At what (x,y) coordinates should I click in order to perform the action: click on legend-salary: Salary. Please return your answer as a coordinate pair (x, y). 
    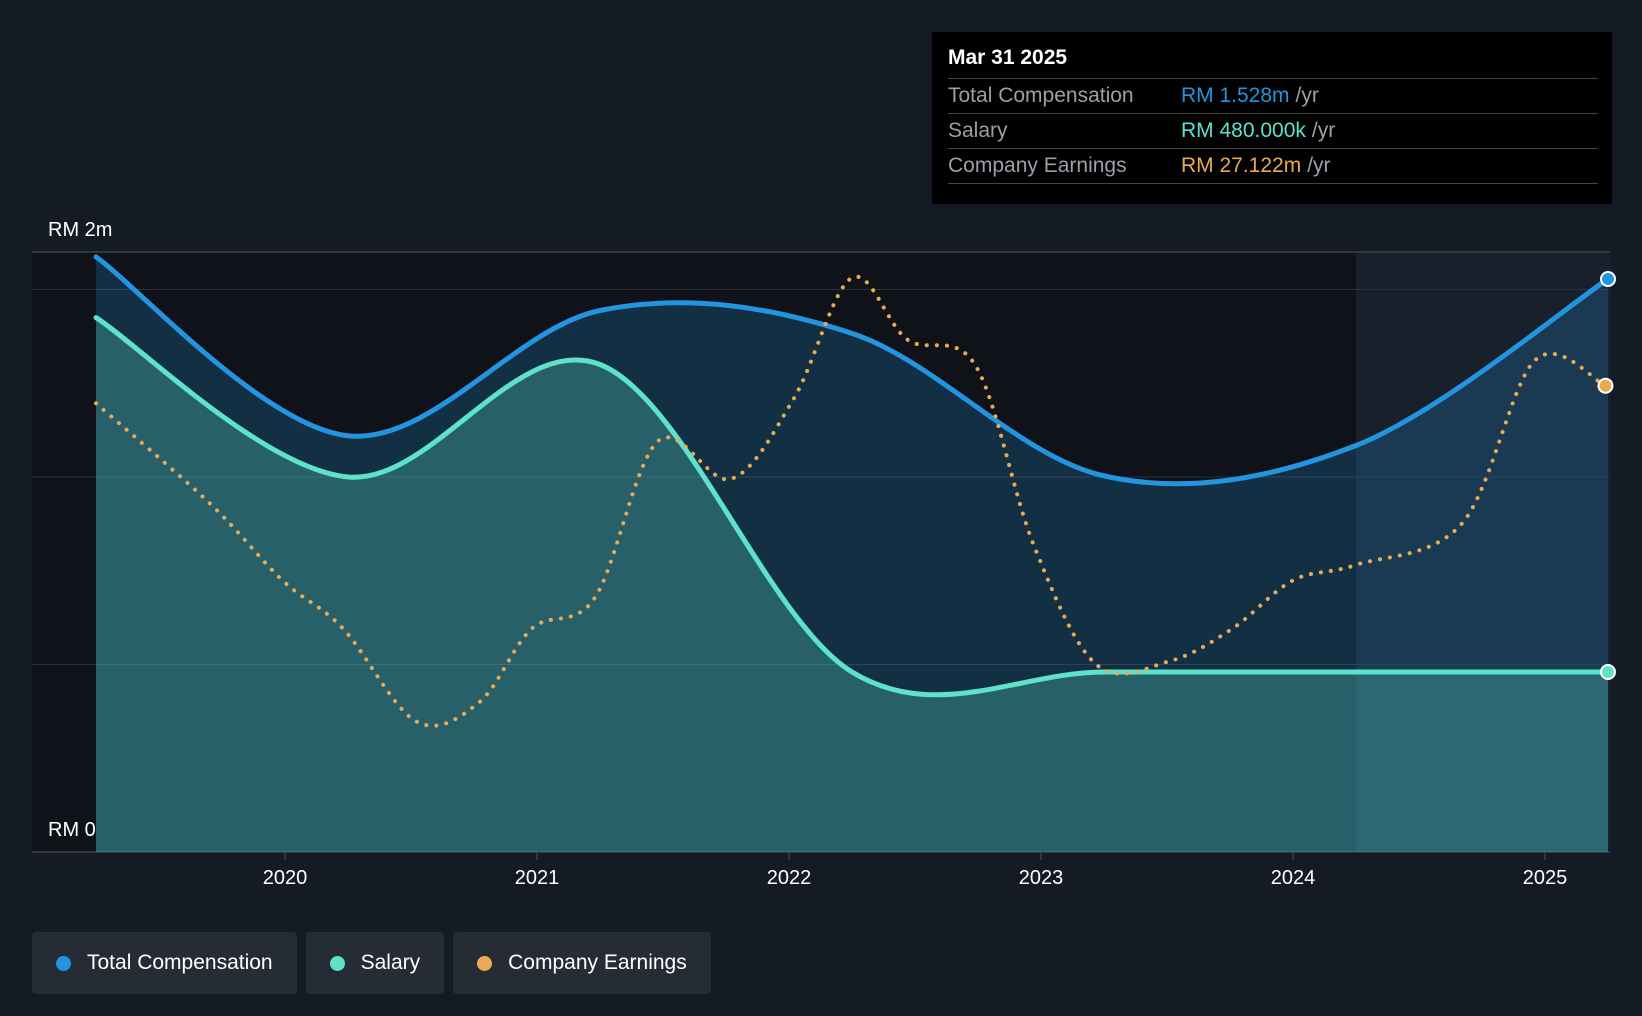
    Looking at the image, I should click on (375, 963).